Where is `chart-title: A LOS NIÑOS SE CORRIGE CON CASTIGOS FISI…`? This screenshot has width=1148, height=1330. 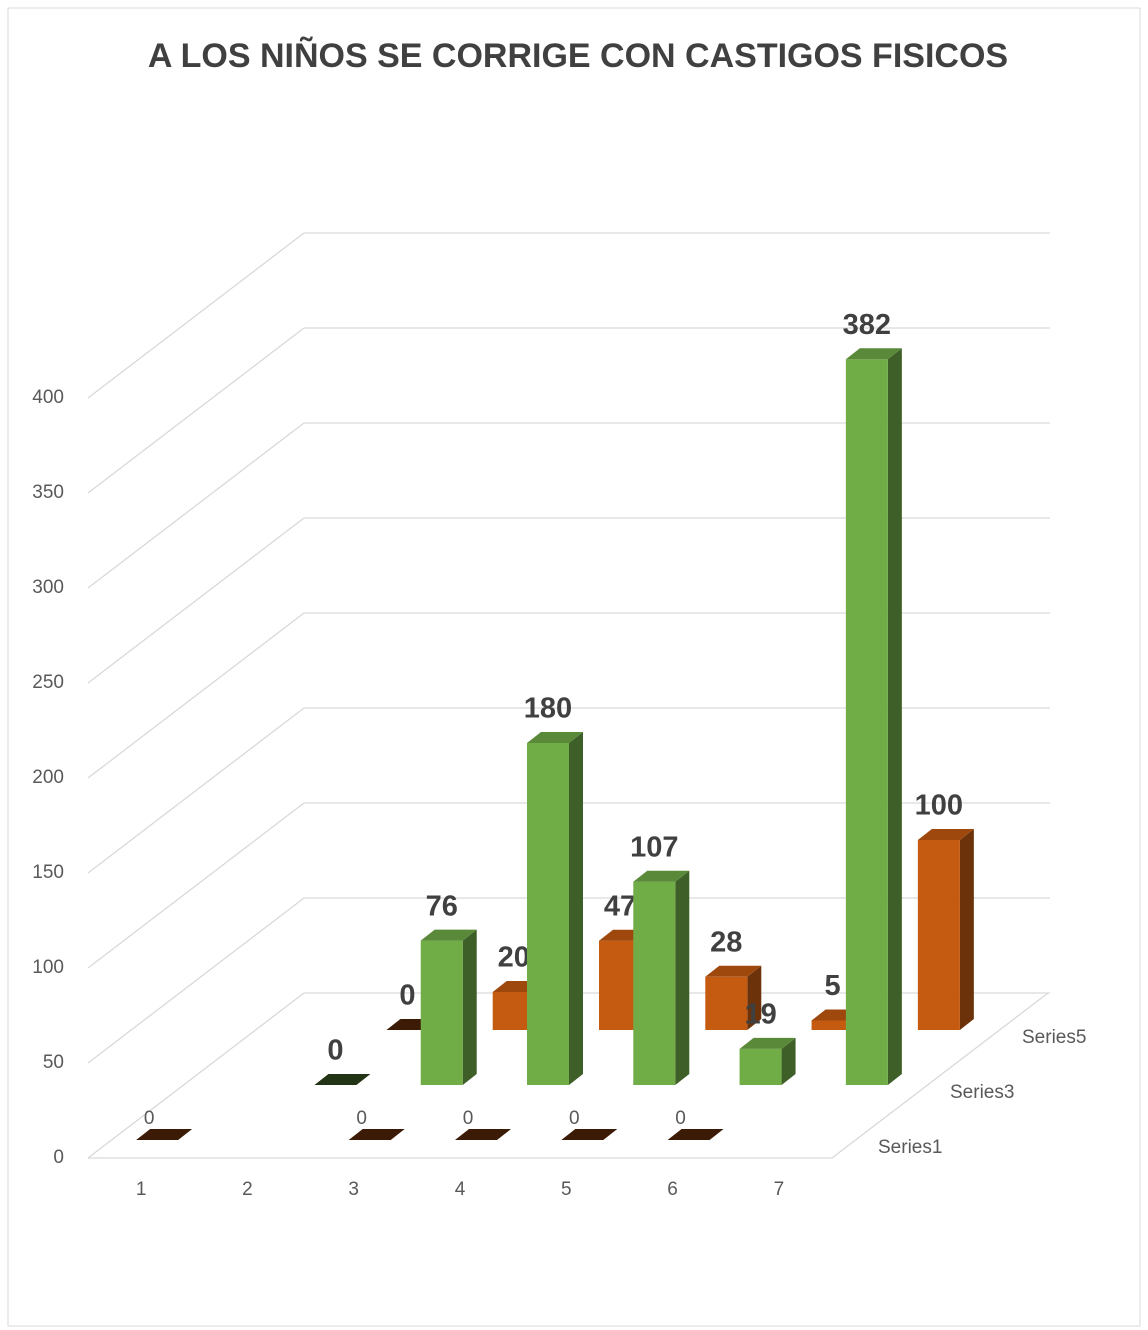
chart-title: A LOS NIÑOS SE CORRIGE CON CASTIGOS FISI… is located at coordinates (578, 56).